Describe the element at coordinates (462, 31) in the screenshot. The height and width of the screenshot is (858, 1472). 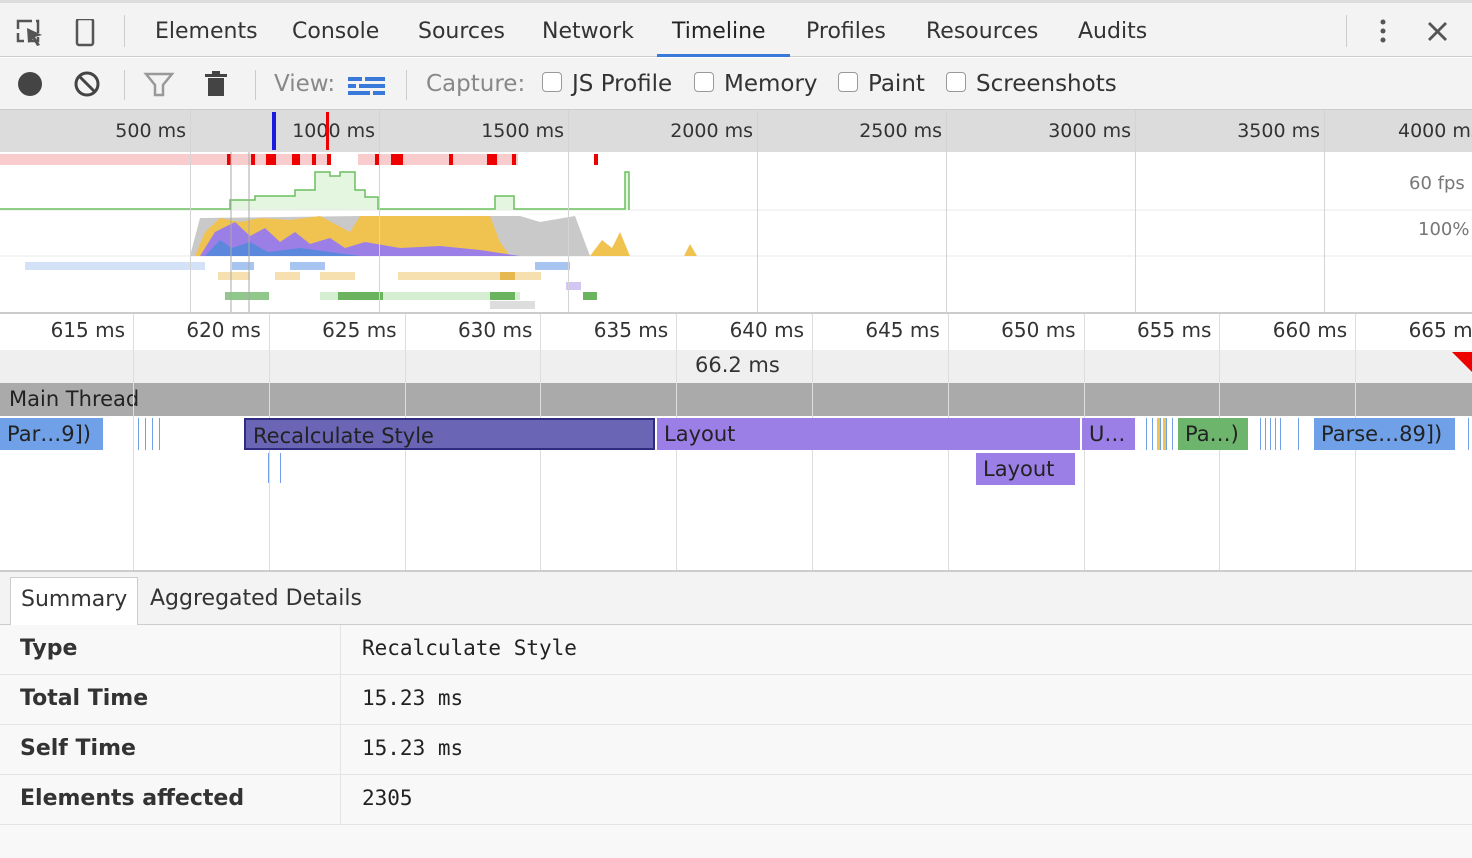
I see `tab: Sources` at that location.